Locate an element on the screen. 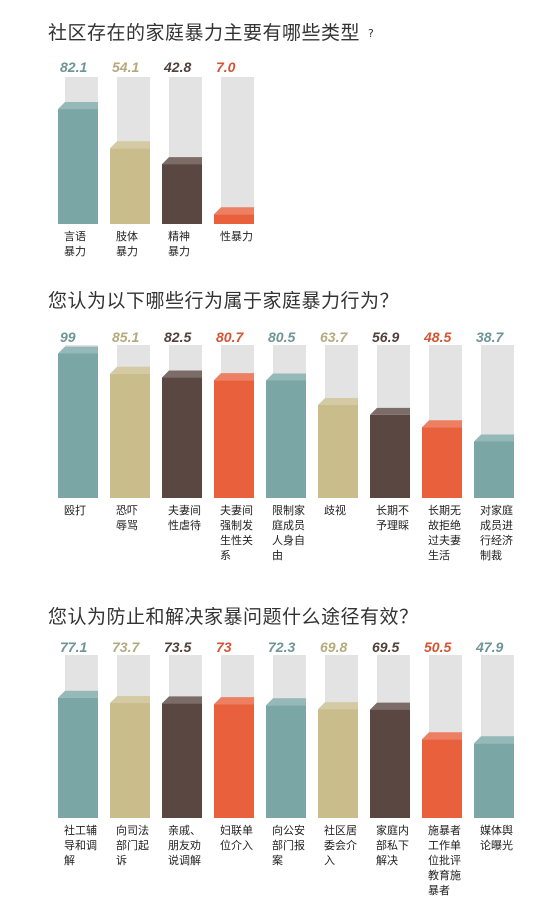 The image size is (550, 916). chart-1-title-mark: ? is located at coordinates (371, 33).